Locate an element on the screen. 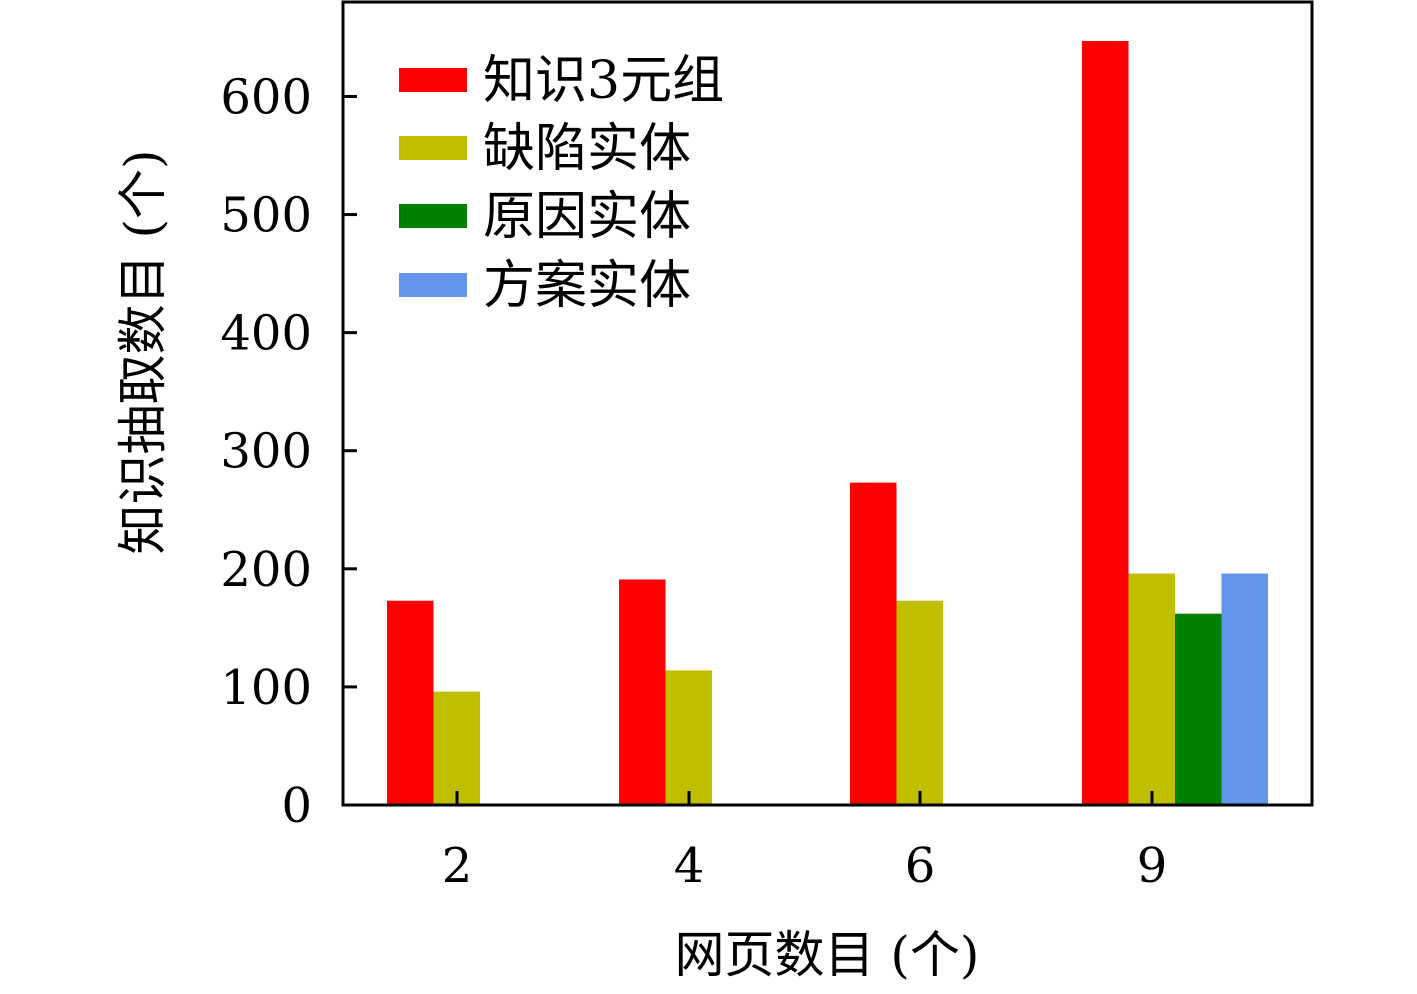 Image resolution: width=1417 pixels, height=994 pixels. x-tick-label: 9 is located at coordinates (1152, 866).